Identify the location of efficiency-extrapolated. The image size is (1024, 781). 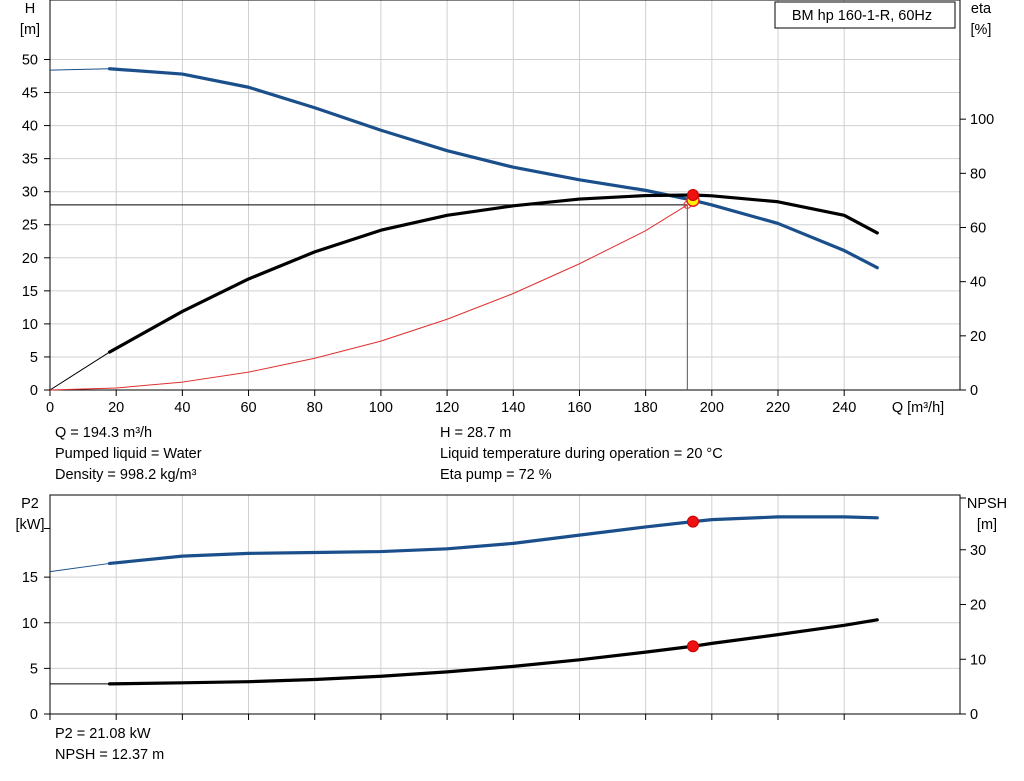
(79, 371).